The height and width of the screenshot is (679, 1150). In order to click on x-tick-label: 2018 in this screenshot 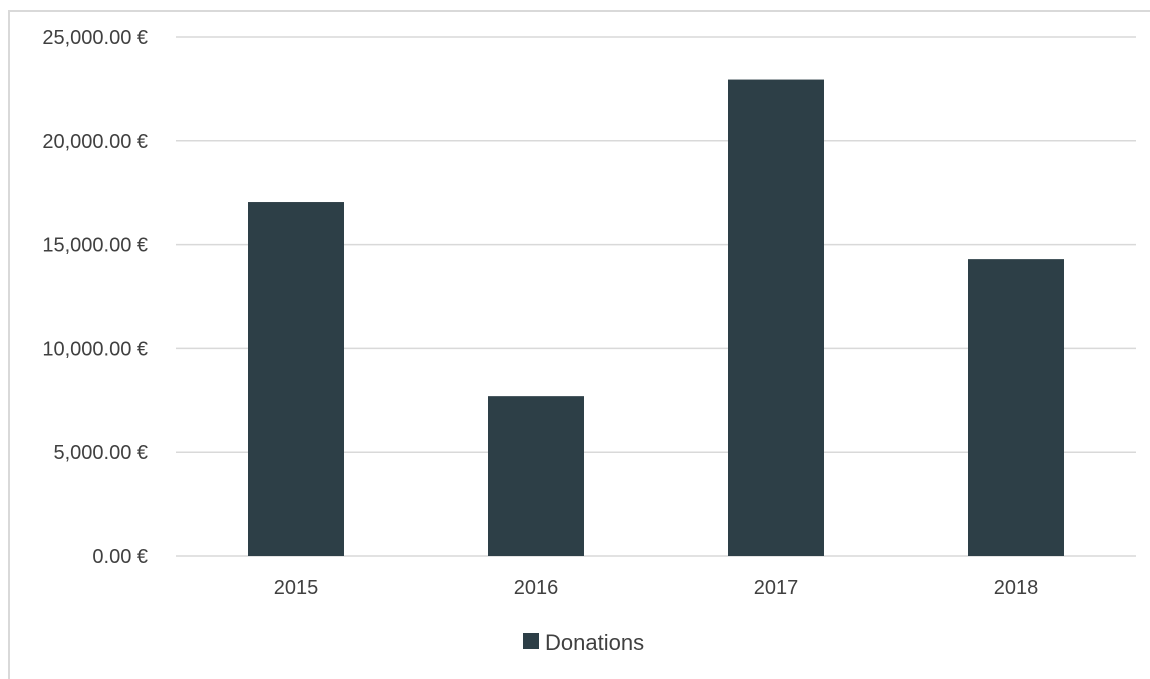, I will do `click(1016, 588)`.